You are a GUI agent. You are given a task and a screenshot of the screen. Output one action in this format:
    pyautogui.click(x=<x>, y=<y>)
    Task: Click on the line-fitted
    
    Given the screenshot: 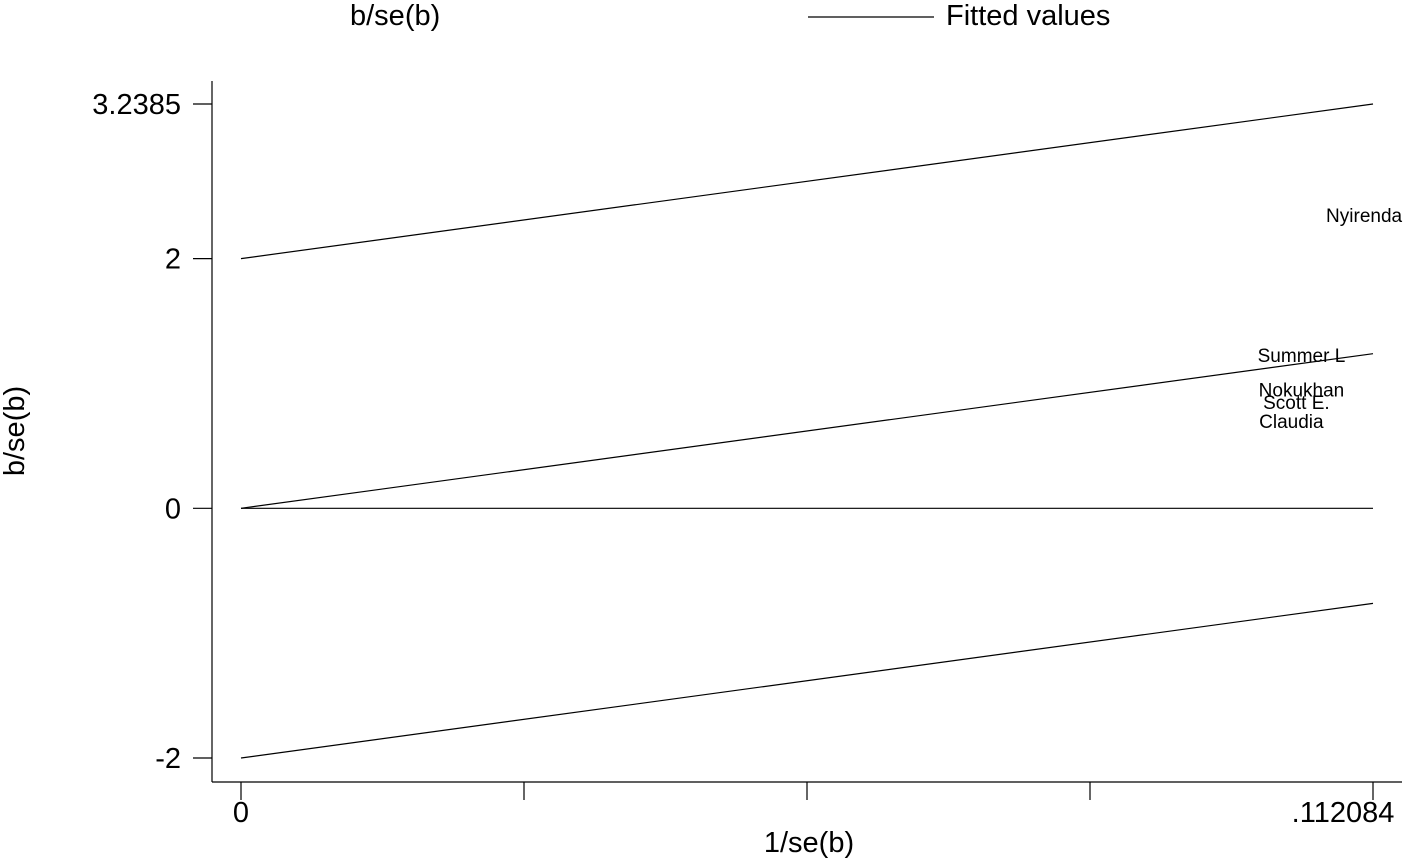 What is the action you would take?
    pyautogui.click(x=807, y=431)
    